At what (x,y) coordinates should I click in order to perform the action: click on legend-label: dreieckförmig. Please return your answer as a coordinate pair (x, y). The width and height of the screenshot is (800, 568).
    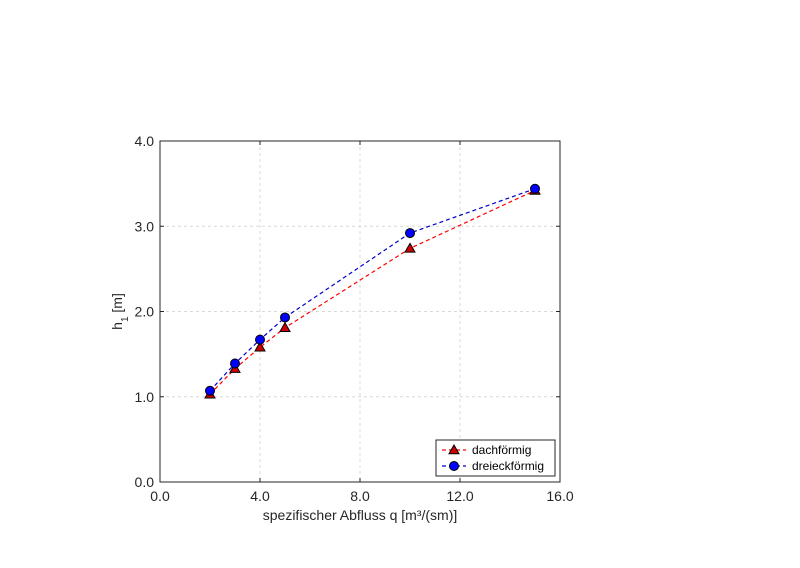
    Looking at the image, I should click on (508, 466).